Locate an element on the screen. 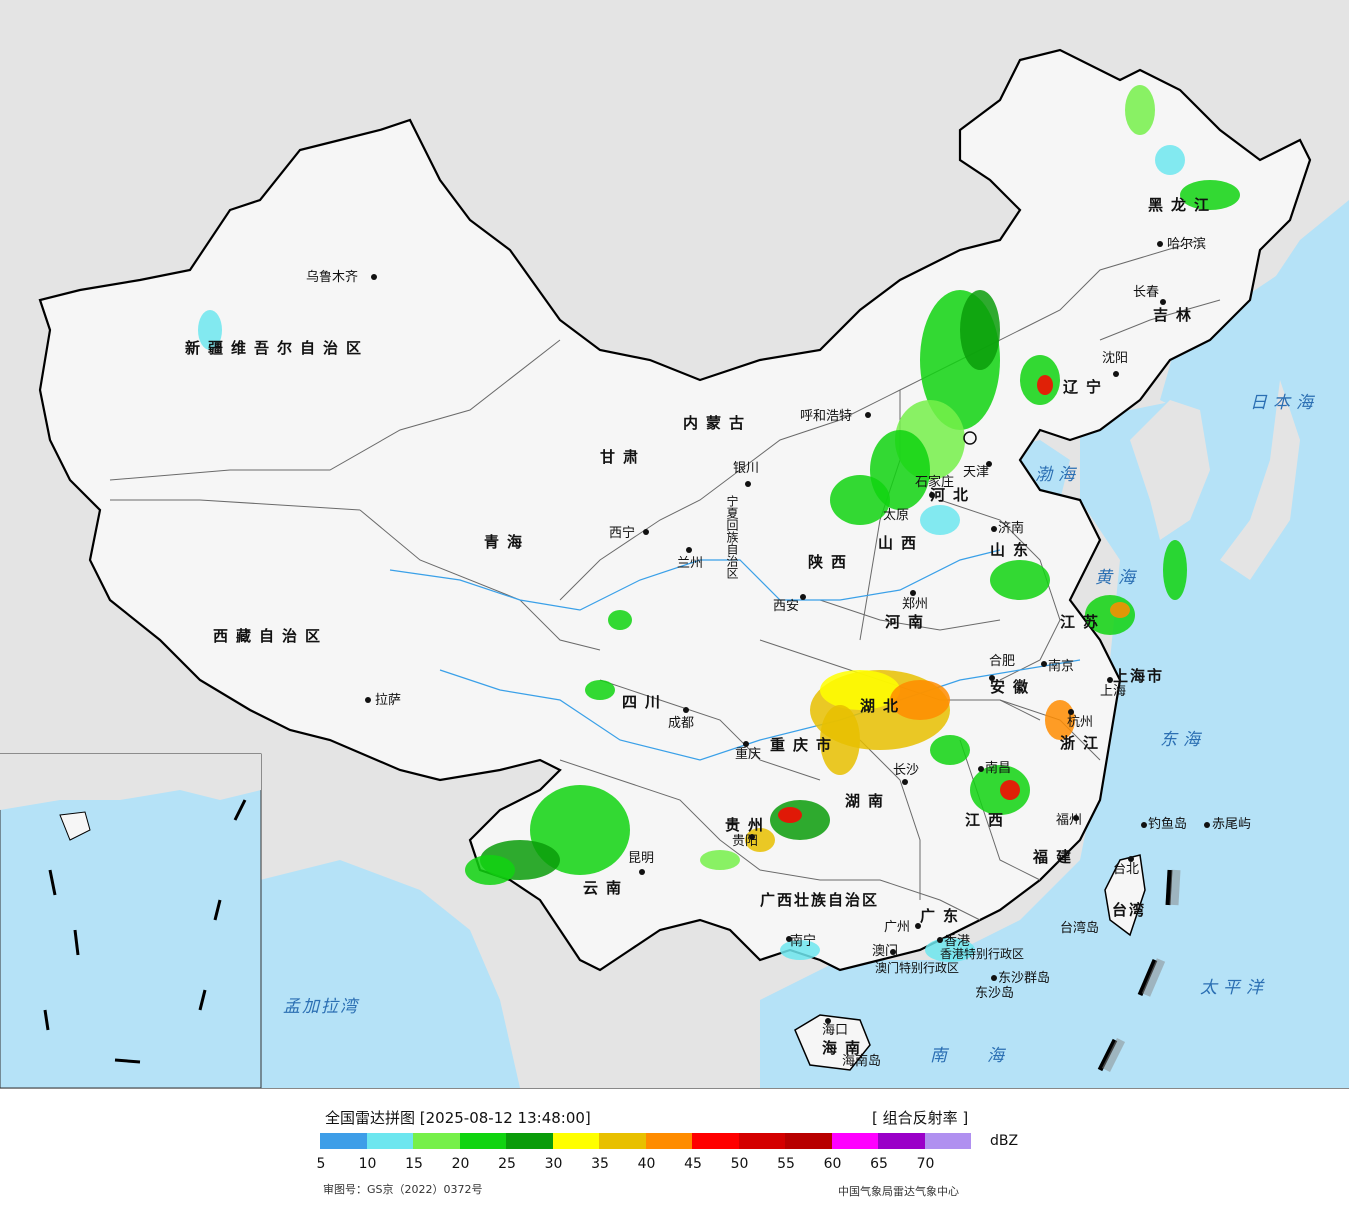 The image size is (1349, 1209). label-hongkong-sar: 香港特别行政区 is located at coordinates (982, 953).